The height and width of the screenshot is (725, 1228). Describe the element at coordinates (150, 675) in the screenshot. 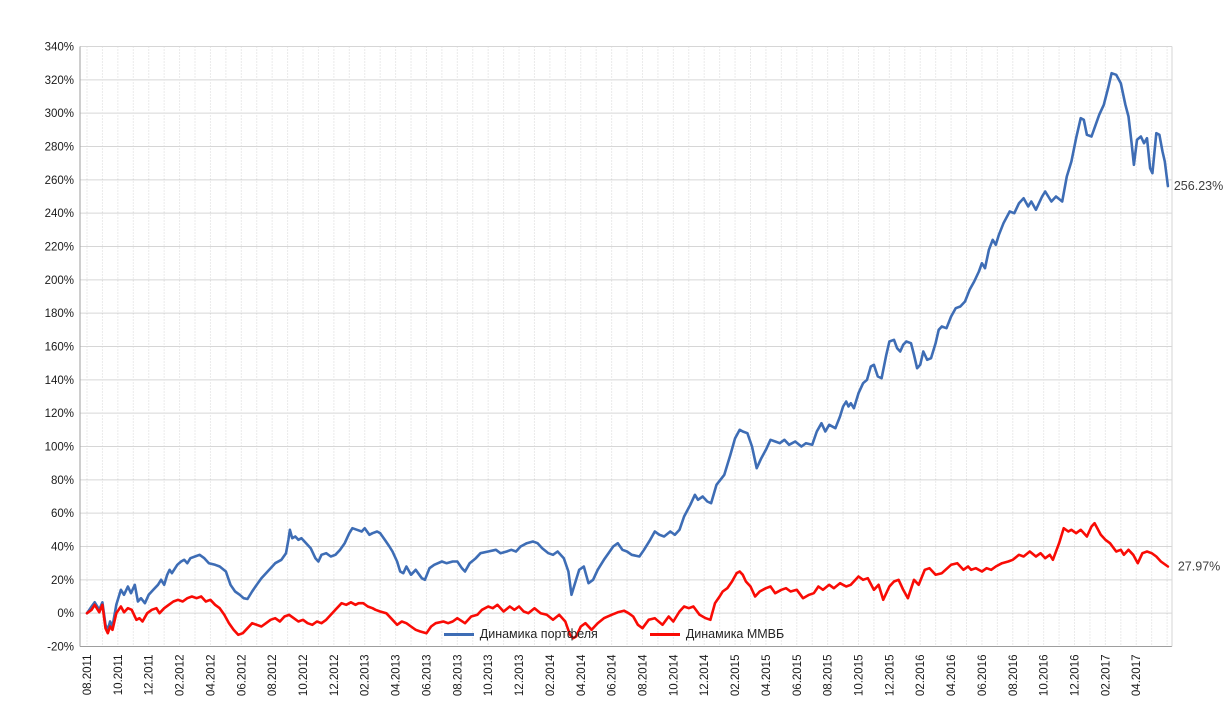

I see `x-axis-tick-label: 12.2011` at that location.